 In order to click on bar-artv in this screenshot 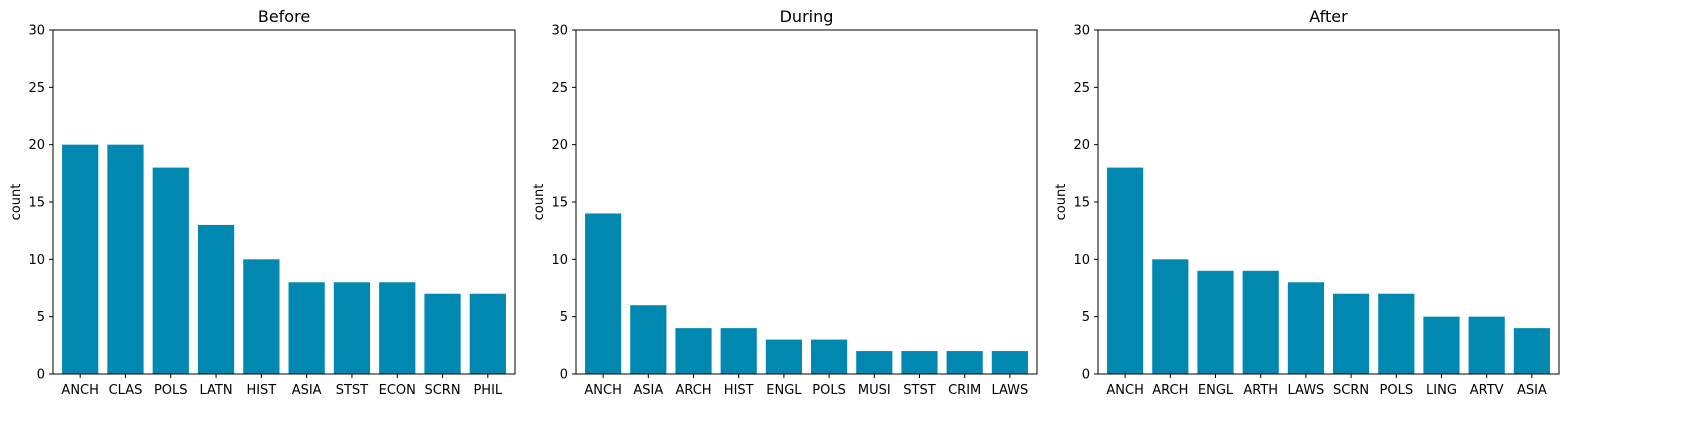, I will do `click(1486, 345)`.